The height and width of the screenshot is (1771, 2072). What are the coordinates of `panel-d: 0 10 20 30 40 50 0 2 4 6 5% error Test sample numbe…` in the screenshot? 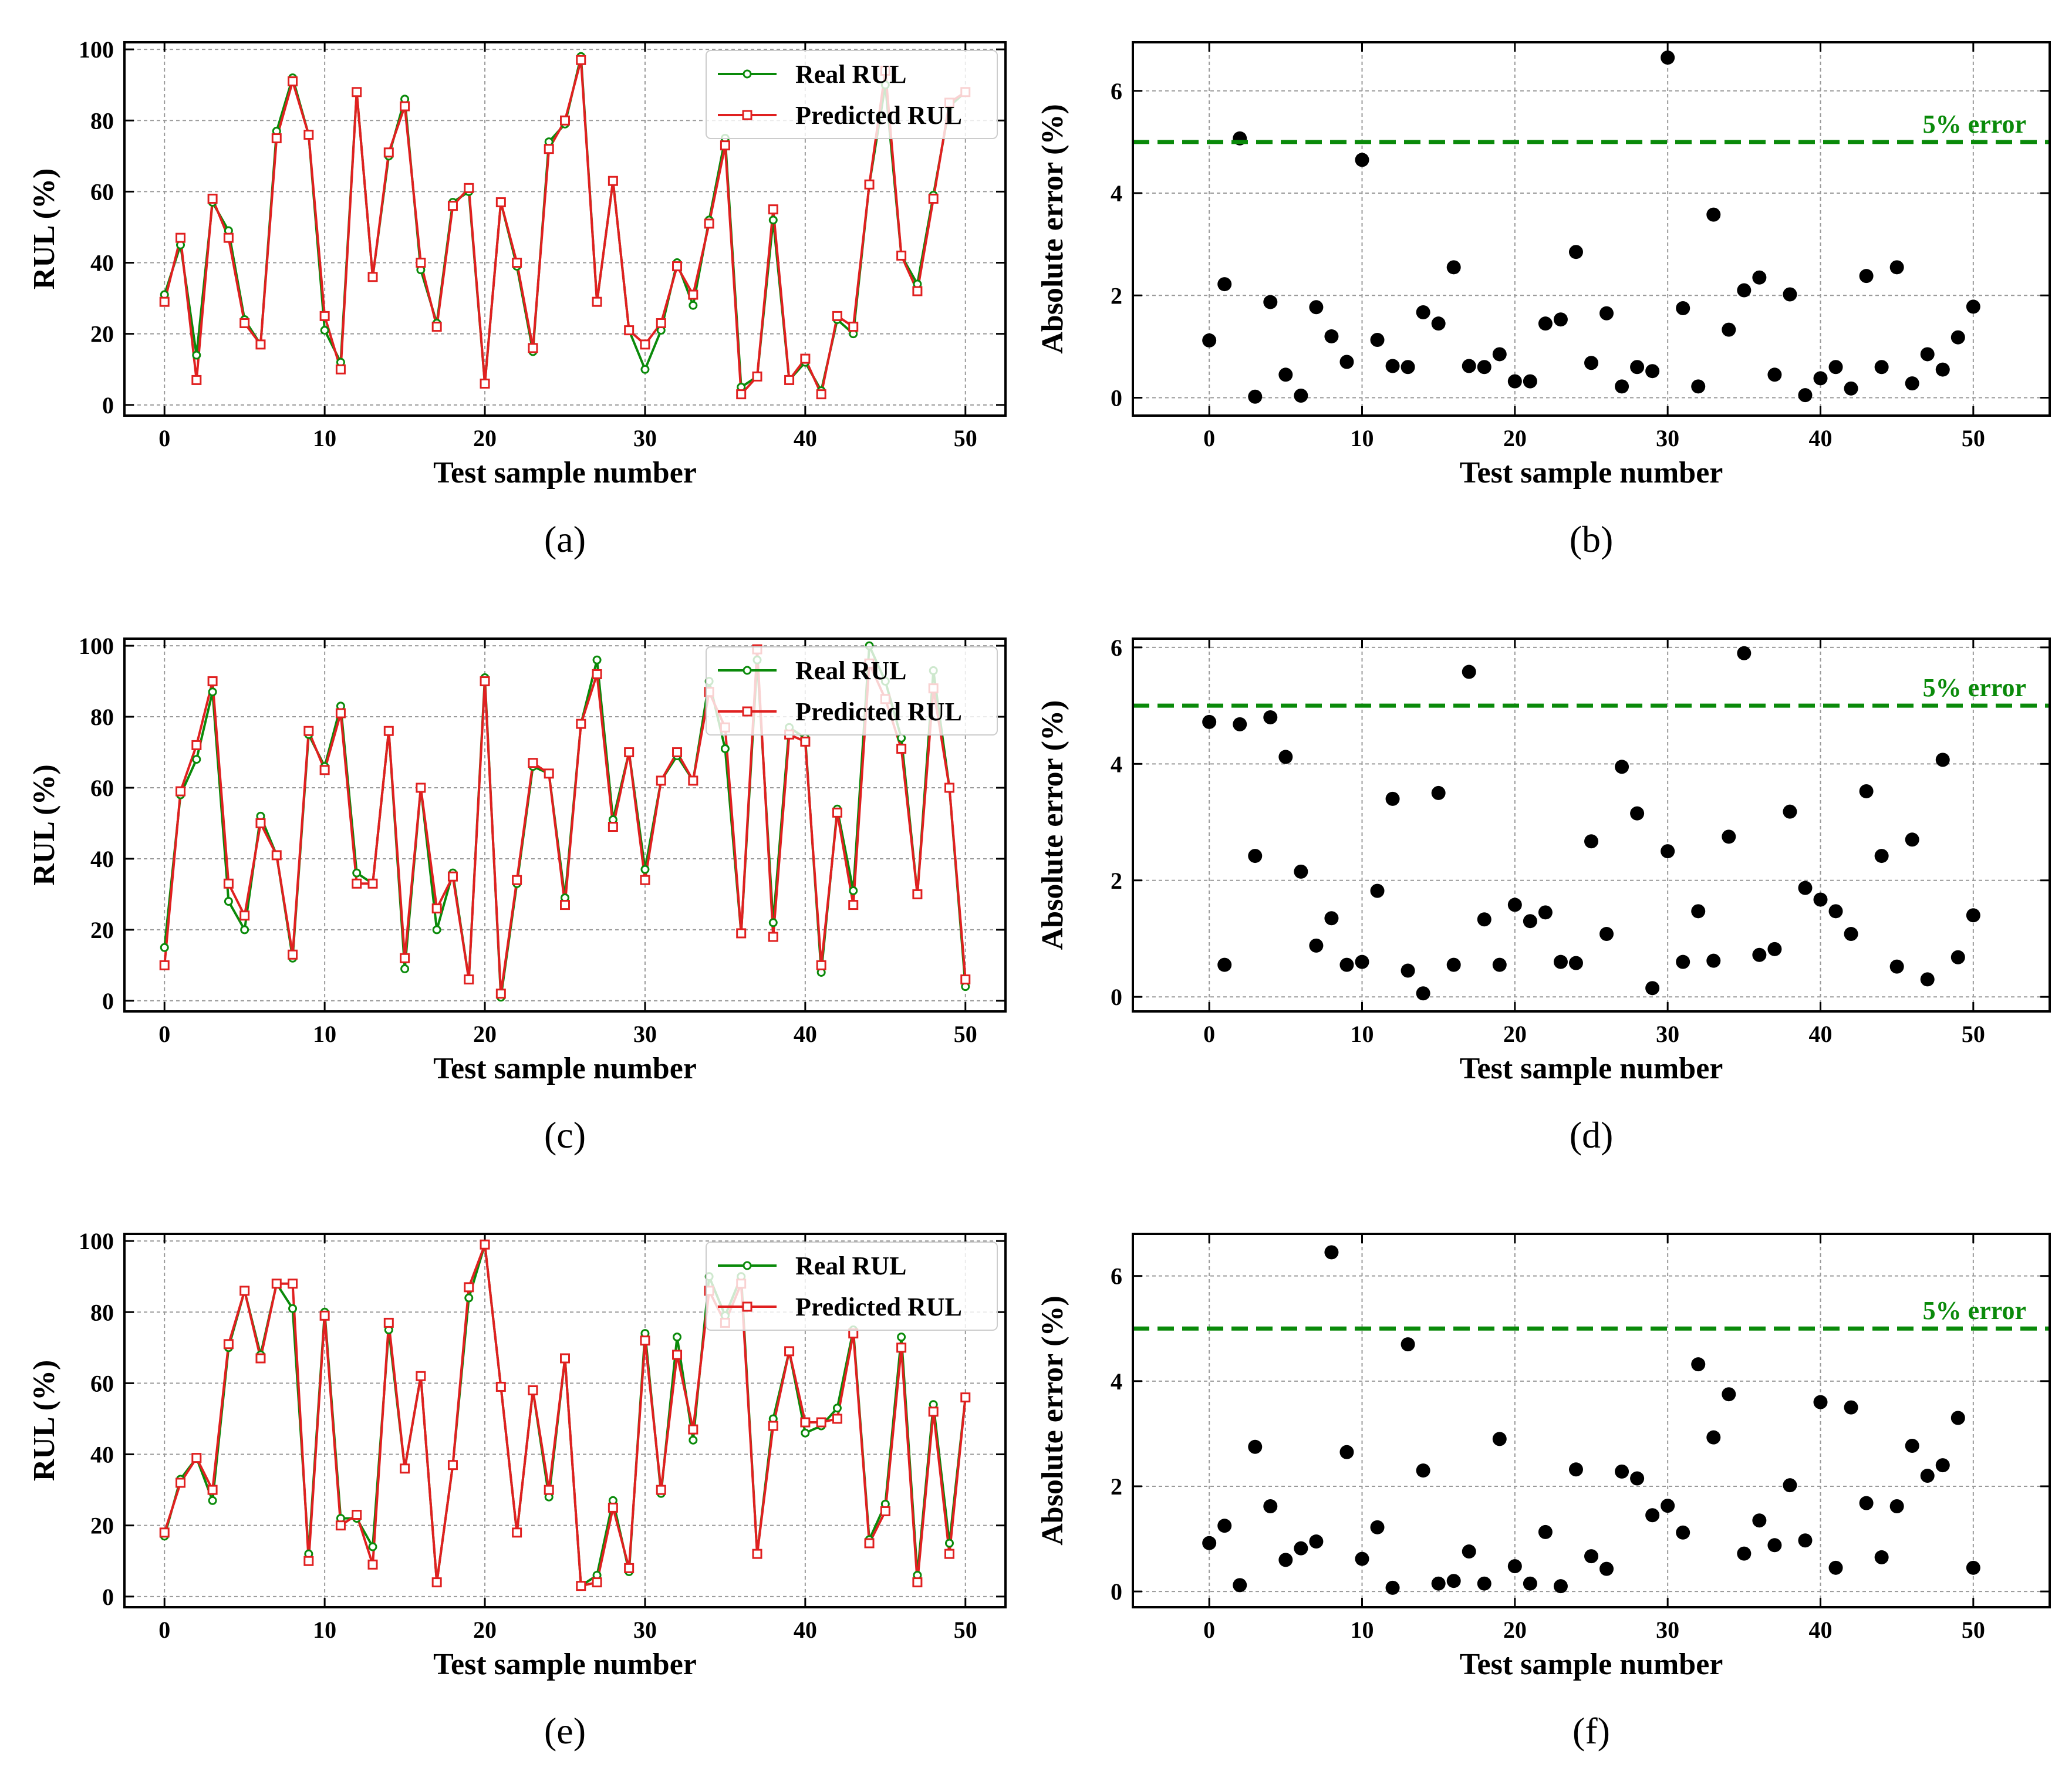 It's located at (1543, 895).